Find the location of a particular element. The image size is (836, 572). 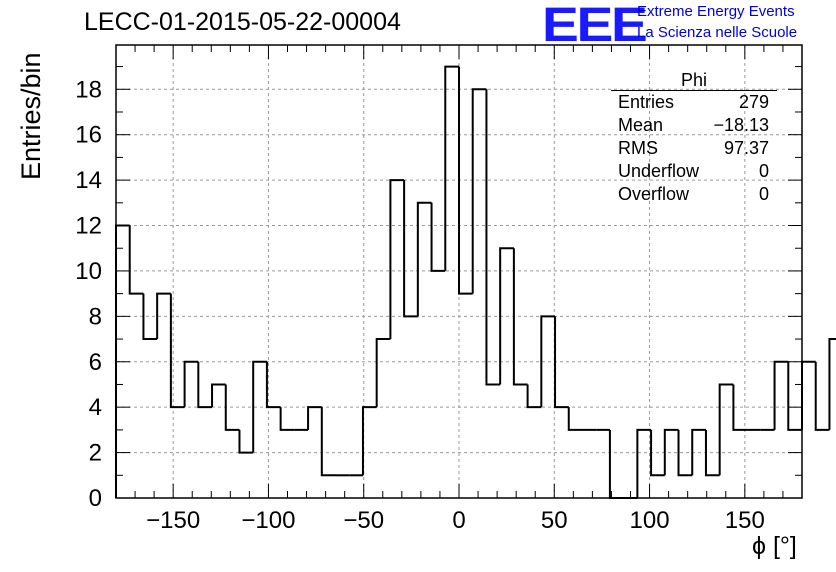

y-tick-label: 14 is located at coordinates (88, 180).